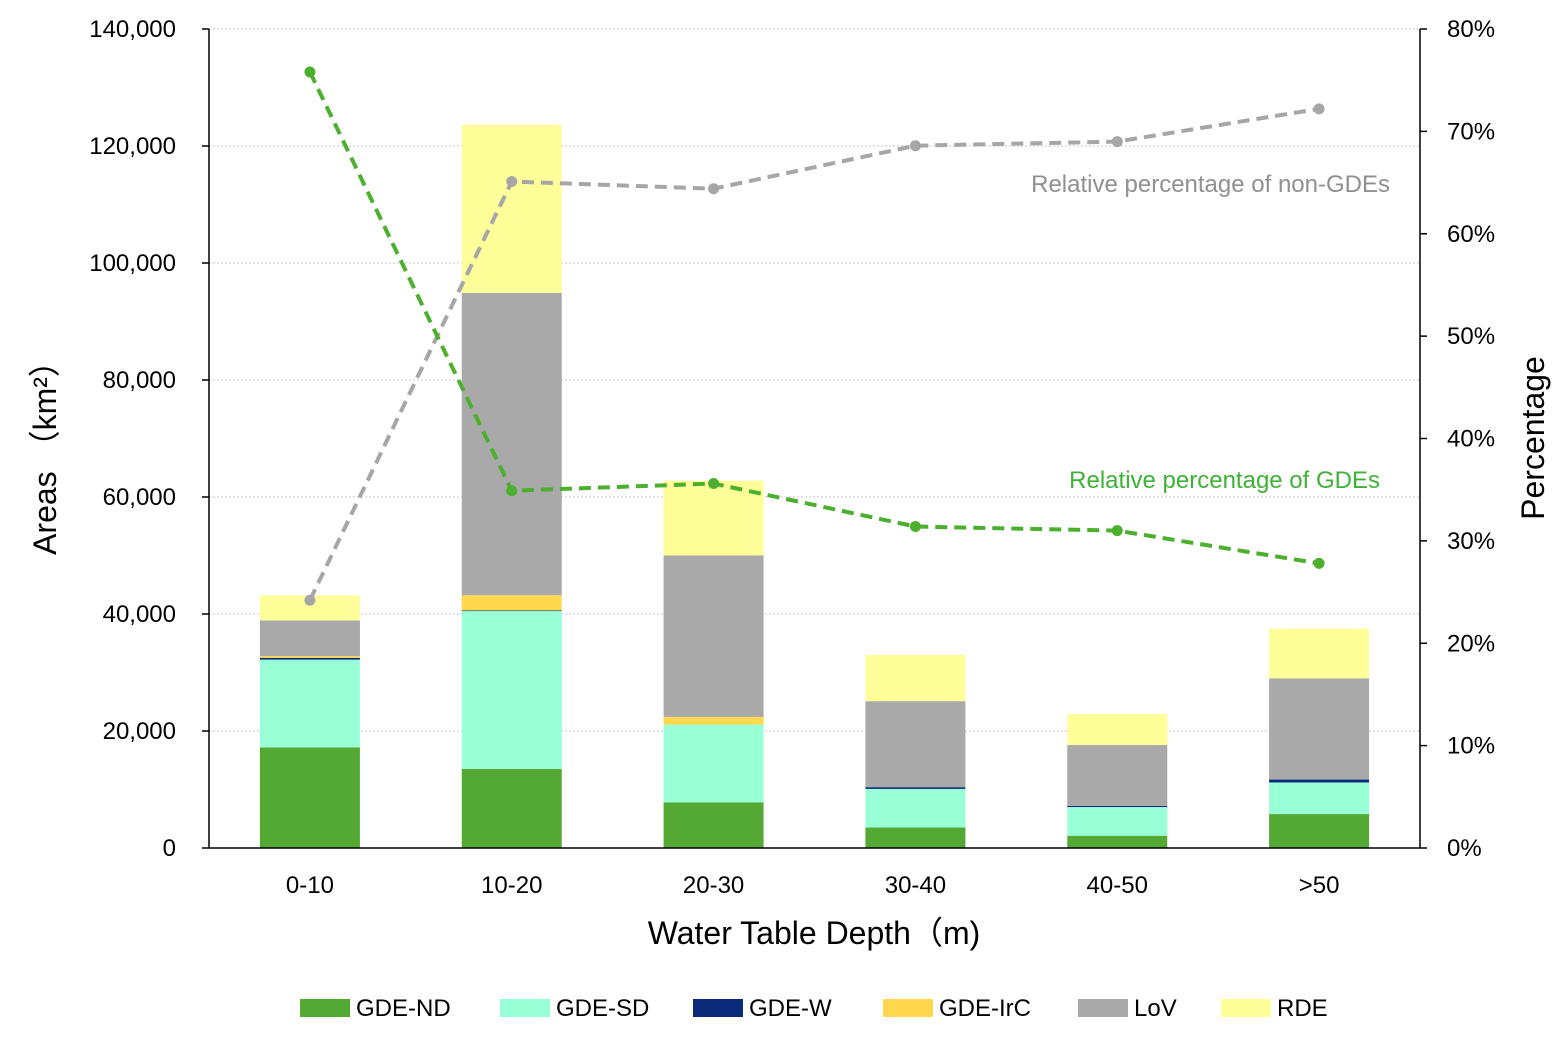  I want to click on legend-layer: GDE-ND GDE-SD GDE-W GDE-IrC LoV RDE, so click(814, 1008).